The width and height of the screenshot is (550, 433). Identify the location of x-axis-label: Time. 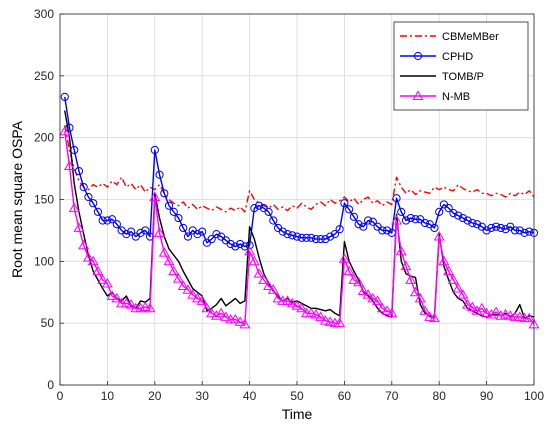
(297, 414).